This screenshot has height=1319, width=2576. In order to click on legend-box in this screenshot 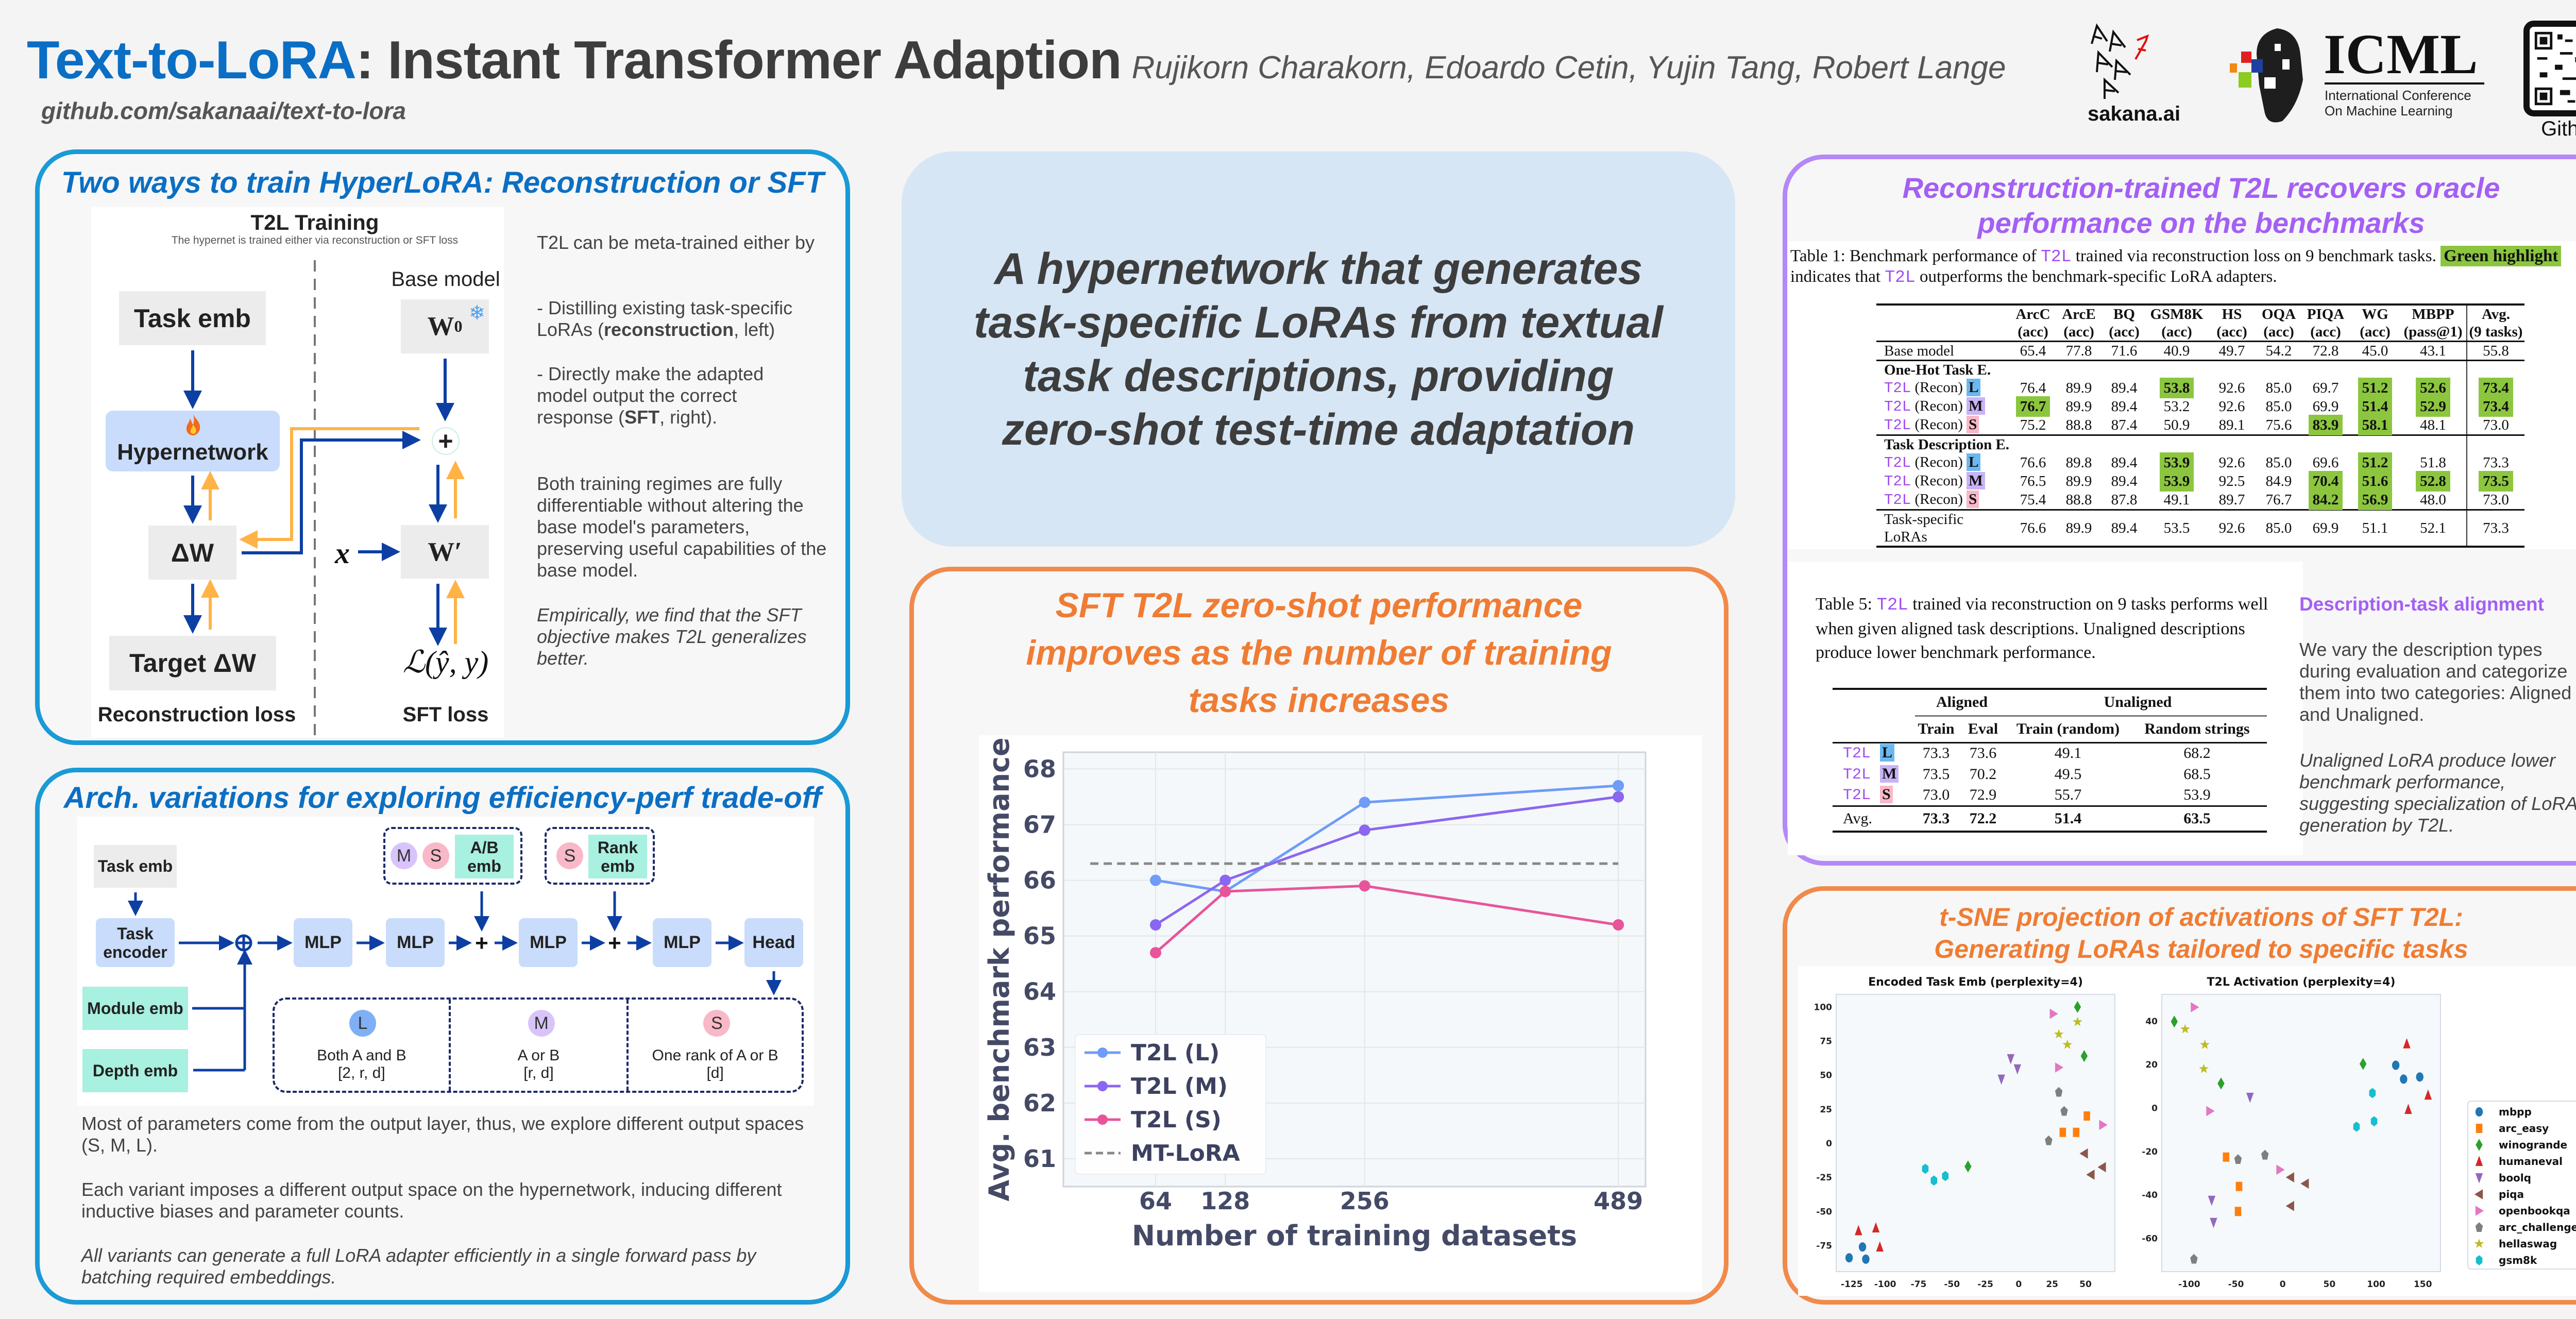, I will do `click(1170, 1104)`.